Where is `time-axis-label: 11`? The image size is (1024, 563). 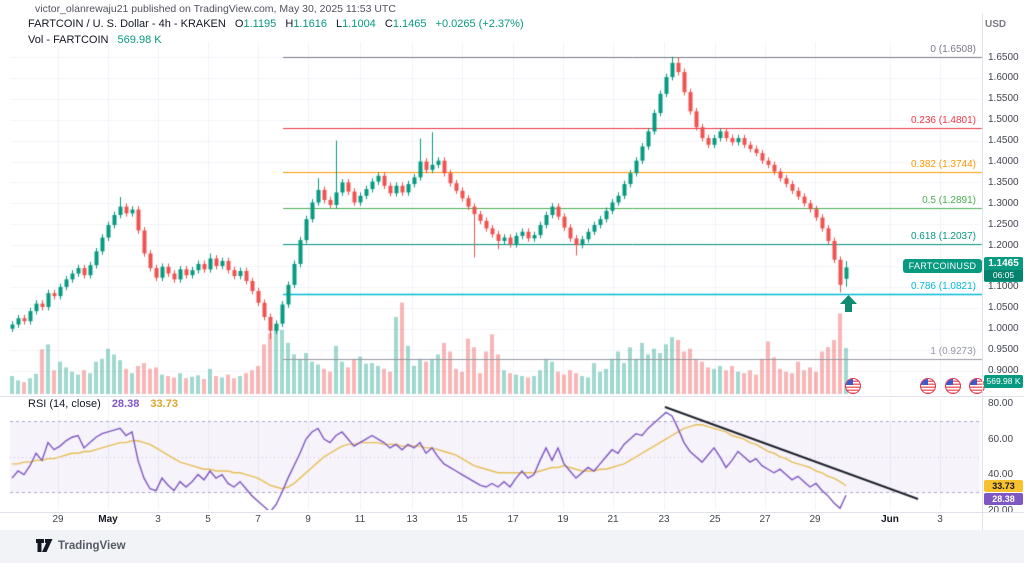
time-axis-label: 11 is located at coordinates (360, 519).